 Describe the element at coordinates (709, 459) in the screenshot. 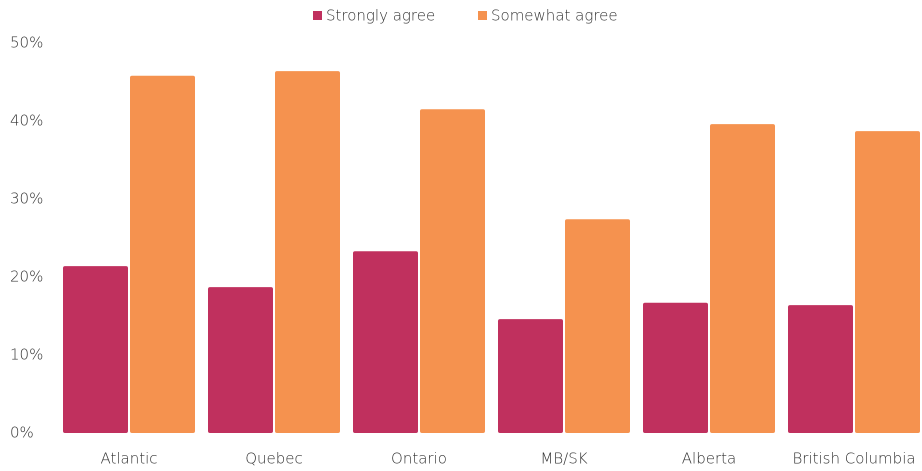

I see `x-tick-label: Alberta` at that location.